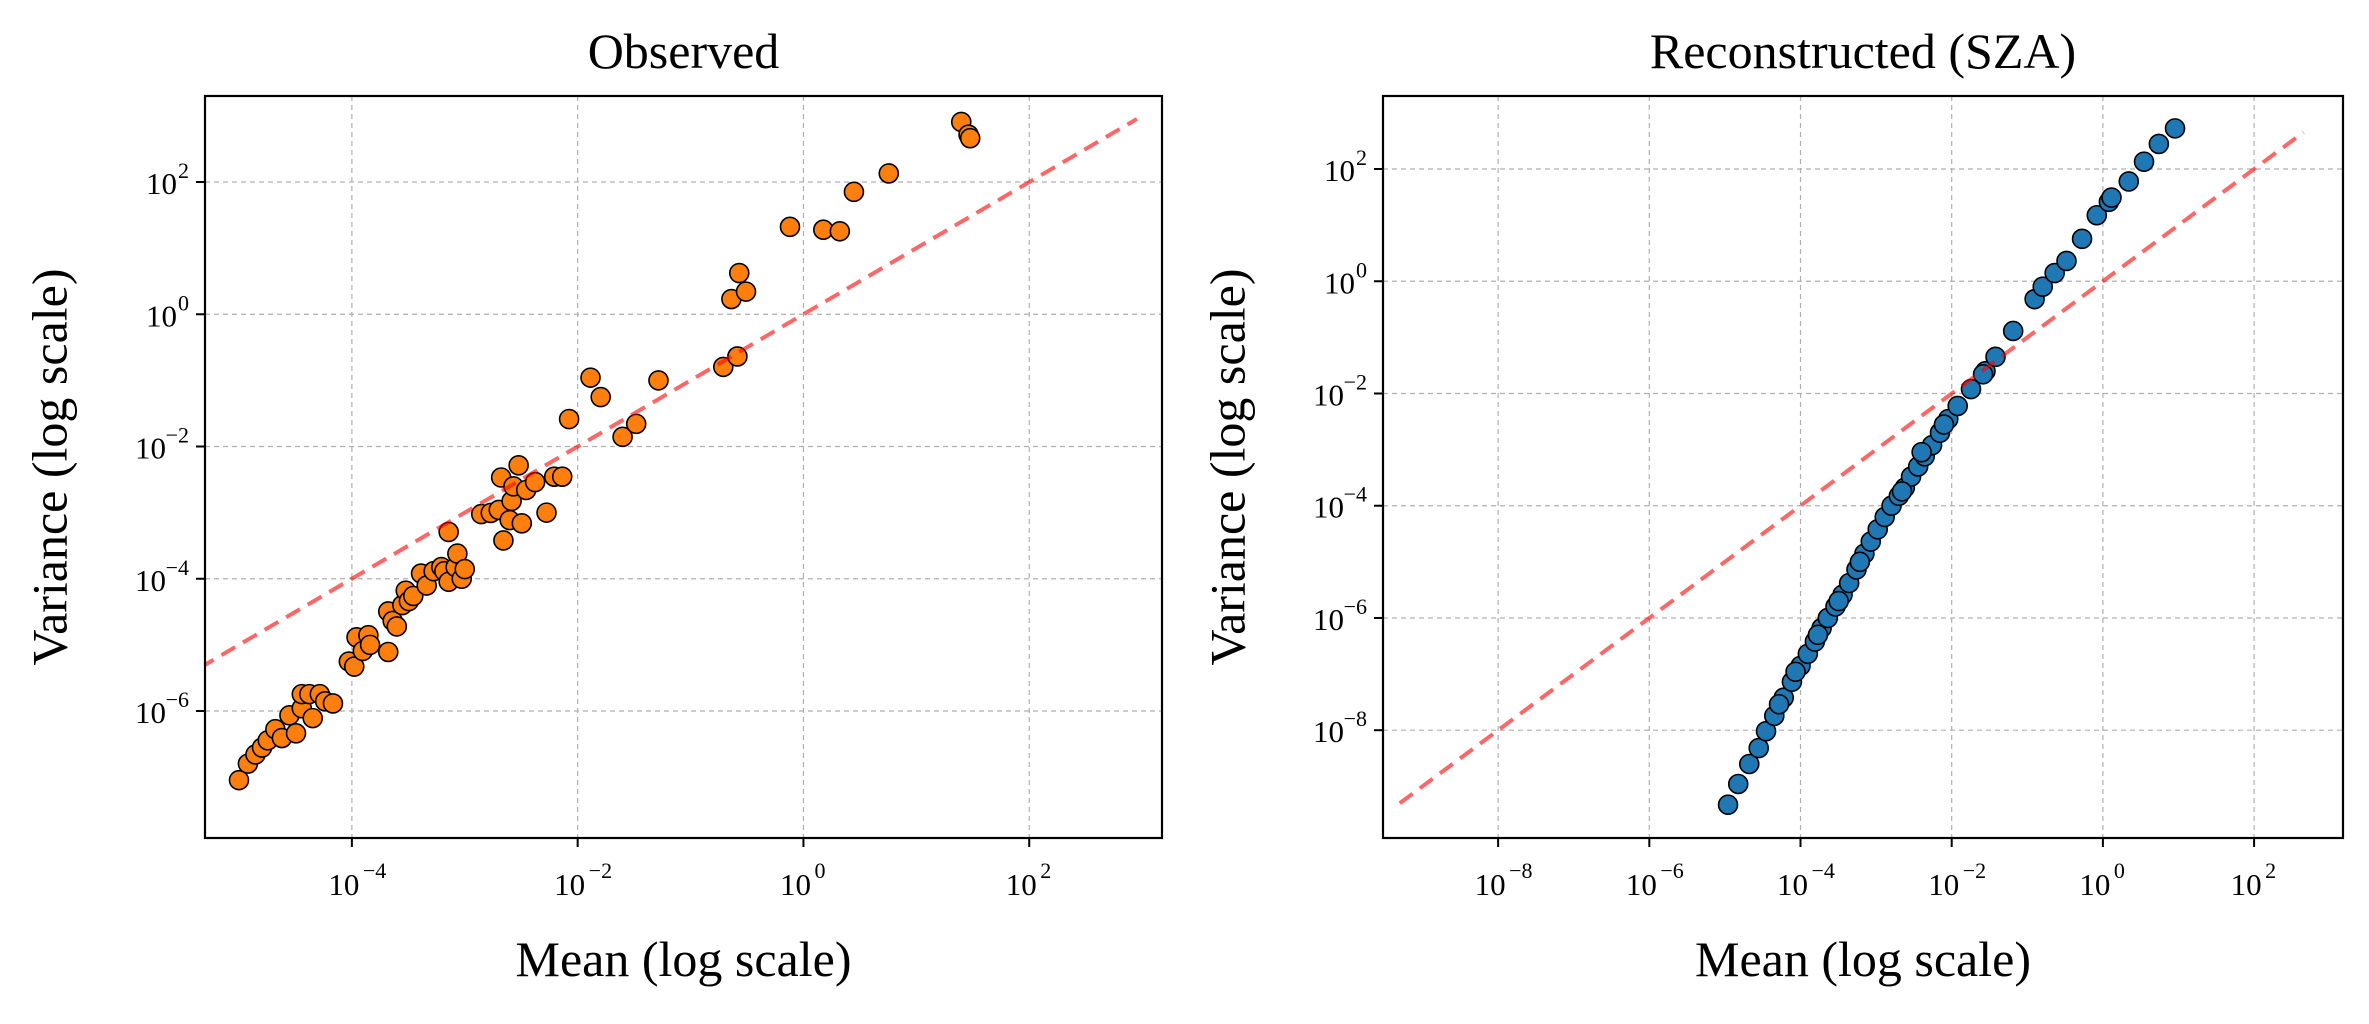 The image size is (2369, 1024). Describe the element at coordinates (1823, 870) in the screenshot. I see `x-tick-exponent: −4` at that location.